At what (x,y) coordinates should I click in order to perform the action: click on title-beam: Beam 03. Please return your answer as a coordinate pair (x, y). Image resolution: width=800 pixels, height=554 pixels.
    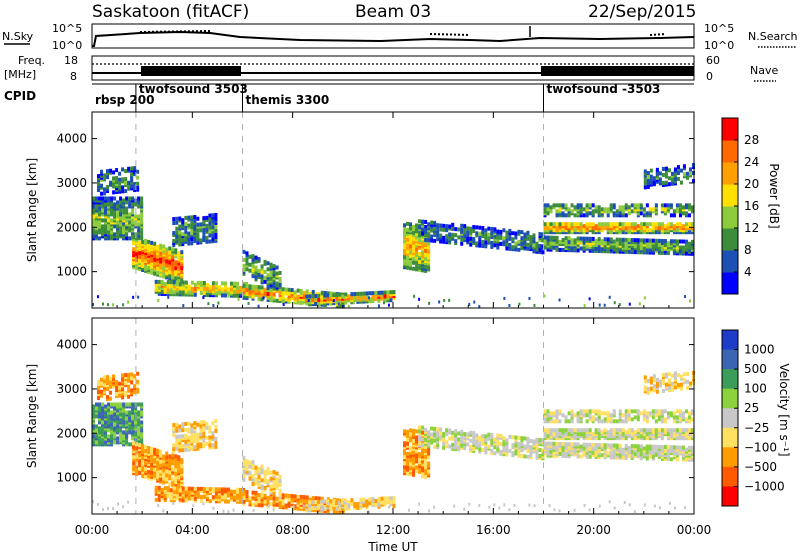
    Looking at the image, I should click on (393, 12).